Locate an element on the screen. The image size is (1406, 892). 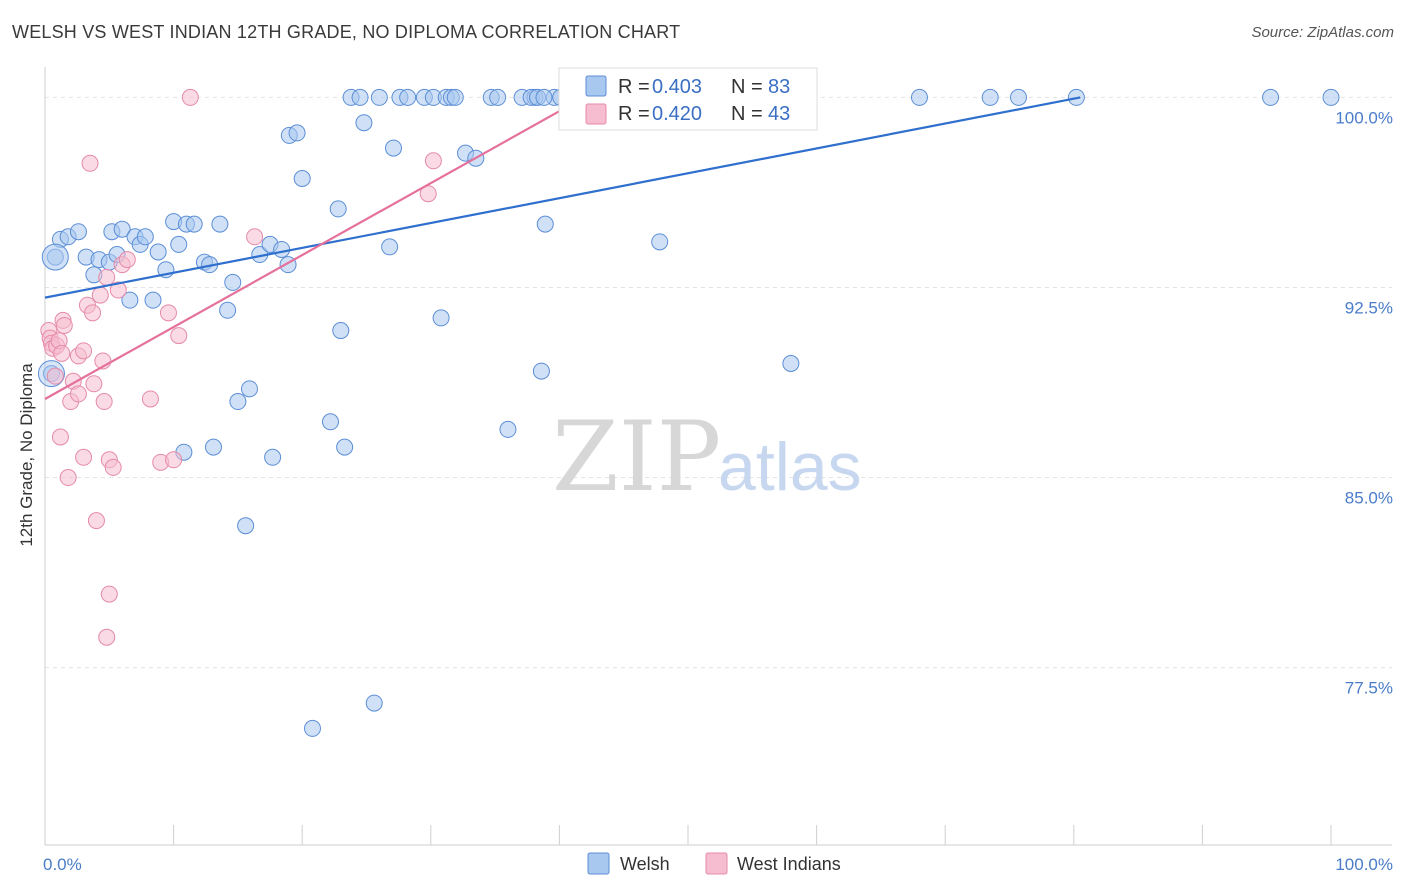
source-credit: Source: ZipAtlas.com is located at coordinates (1322, 32).